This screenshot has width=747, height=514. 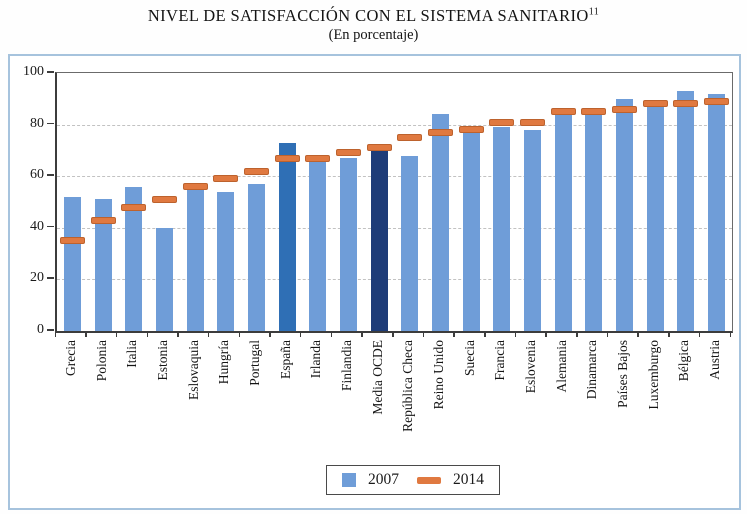 What do you see at coordinates (383, 479) in the screenshot?
I see `legend-2007-label: 2007` at bounding box center [383, 479].